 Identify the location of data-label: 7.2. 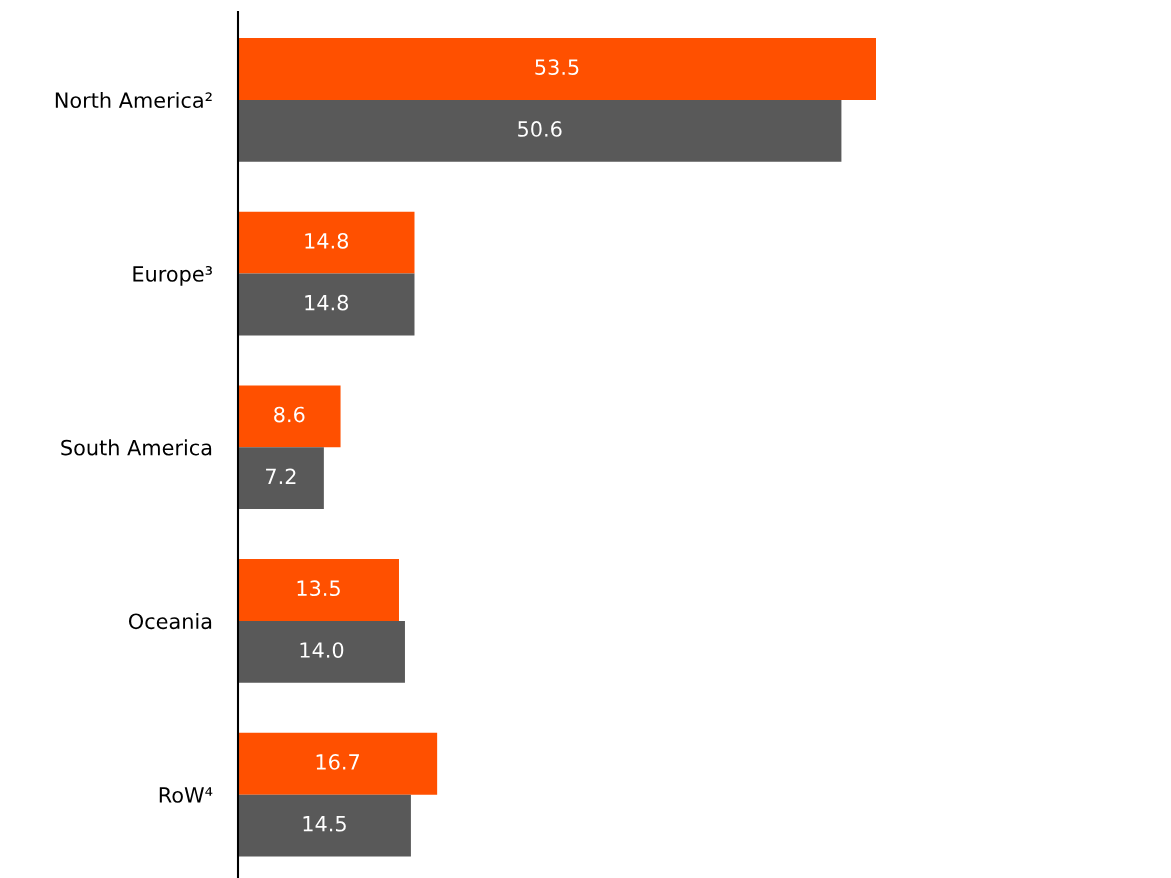
(281, 476).